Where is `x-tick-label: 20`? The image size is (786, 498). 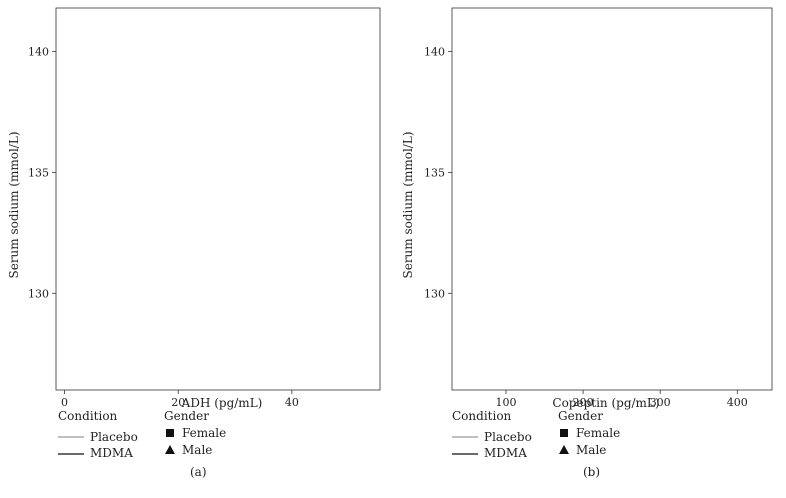
x-tick-label: 20 is located at coordinates (178, 402).